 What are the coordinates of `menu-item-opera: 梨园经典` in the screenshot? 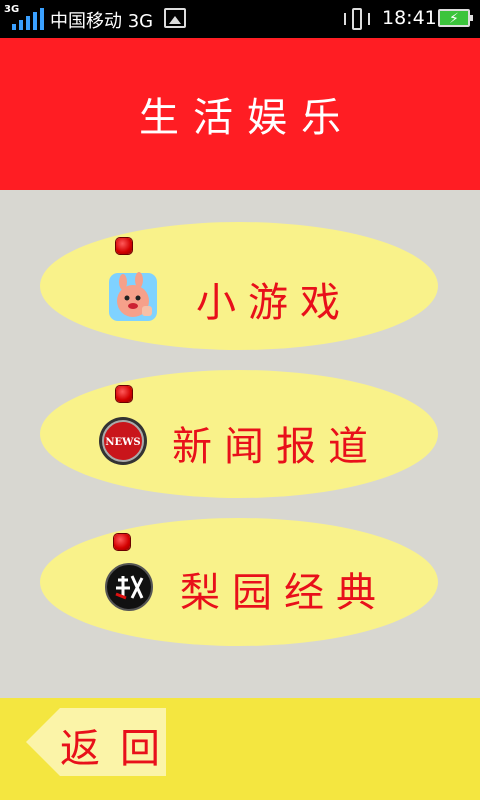 It's located at (239, 582).